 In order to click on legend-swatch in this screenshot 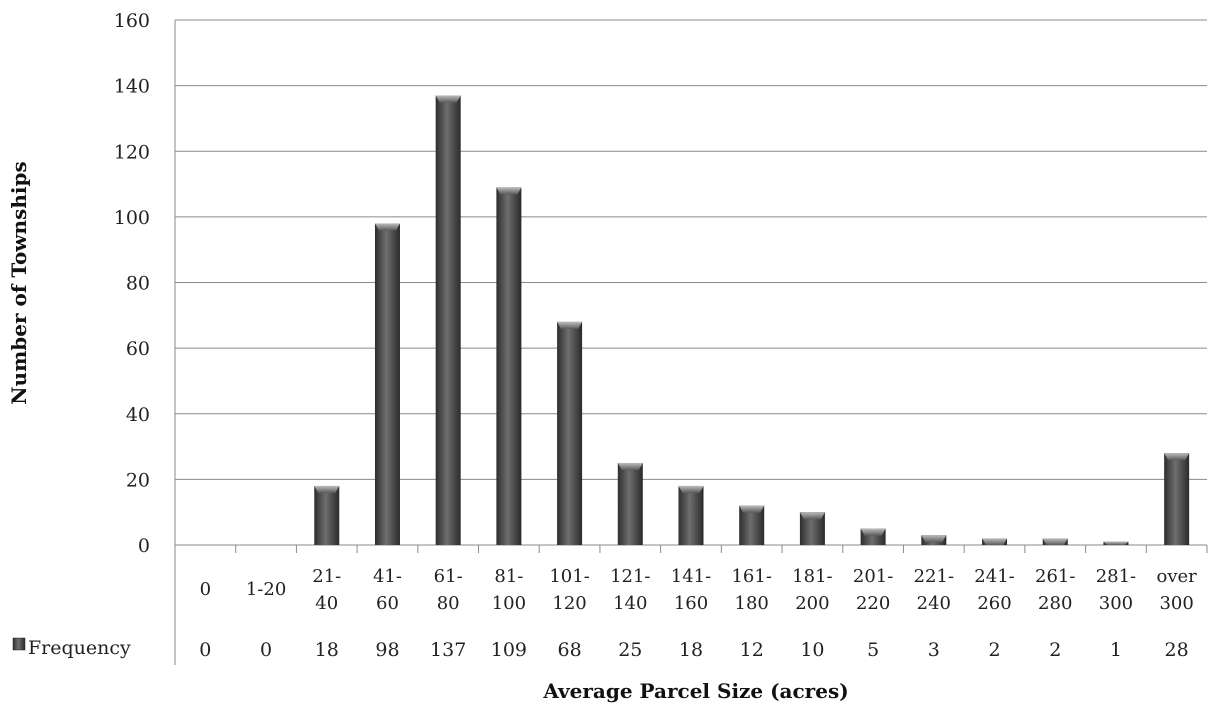, I will do `click(19, 644)`.